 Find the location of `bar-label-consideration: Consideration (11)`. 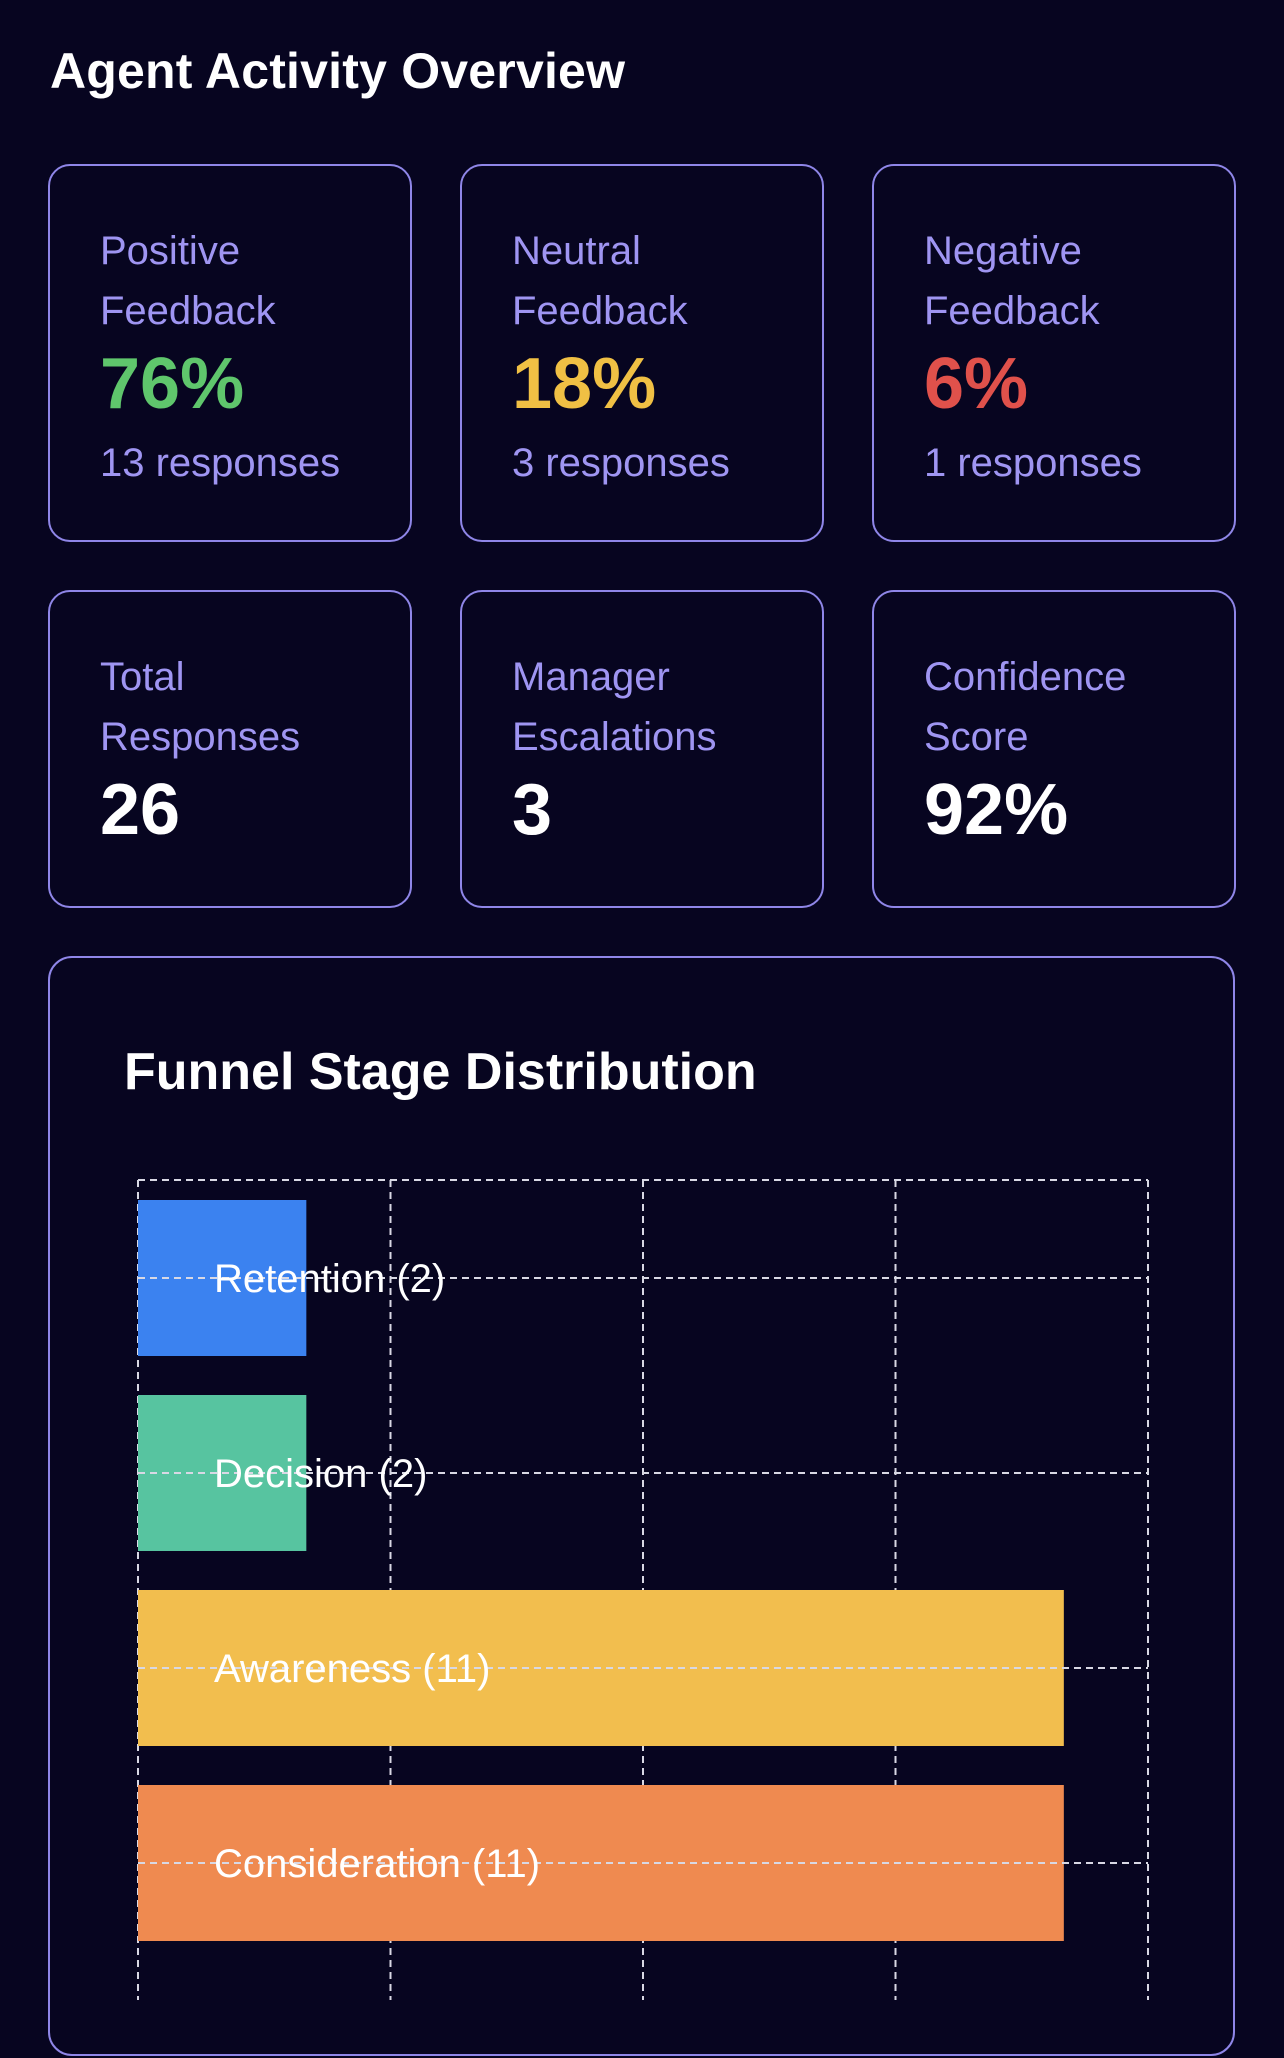

bar-label-consideration: Consideration (11) is located at coordinates (377, 1864).